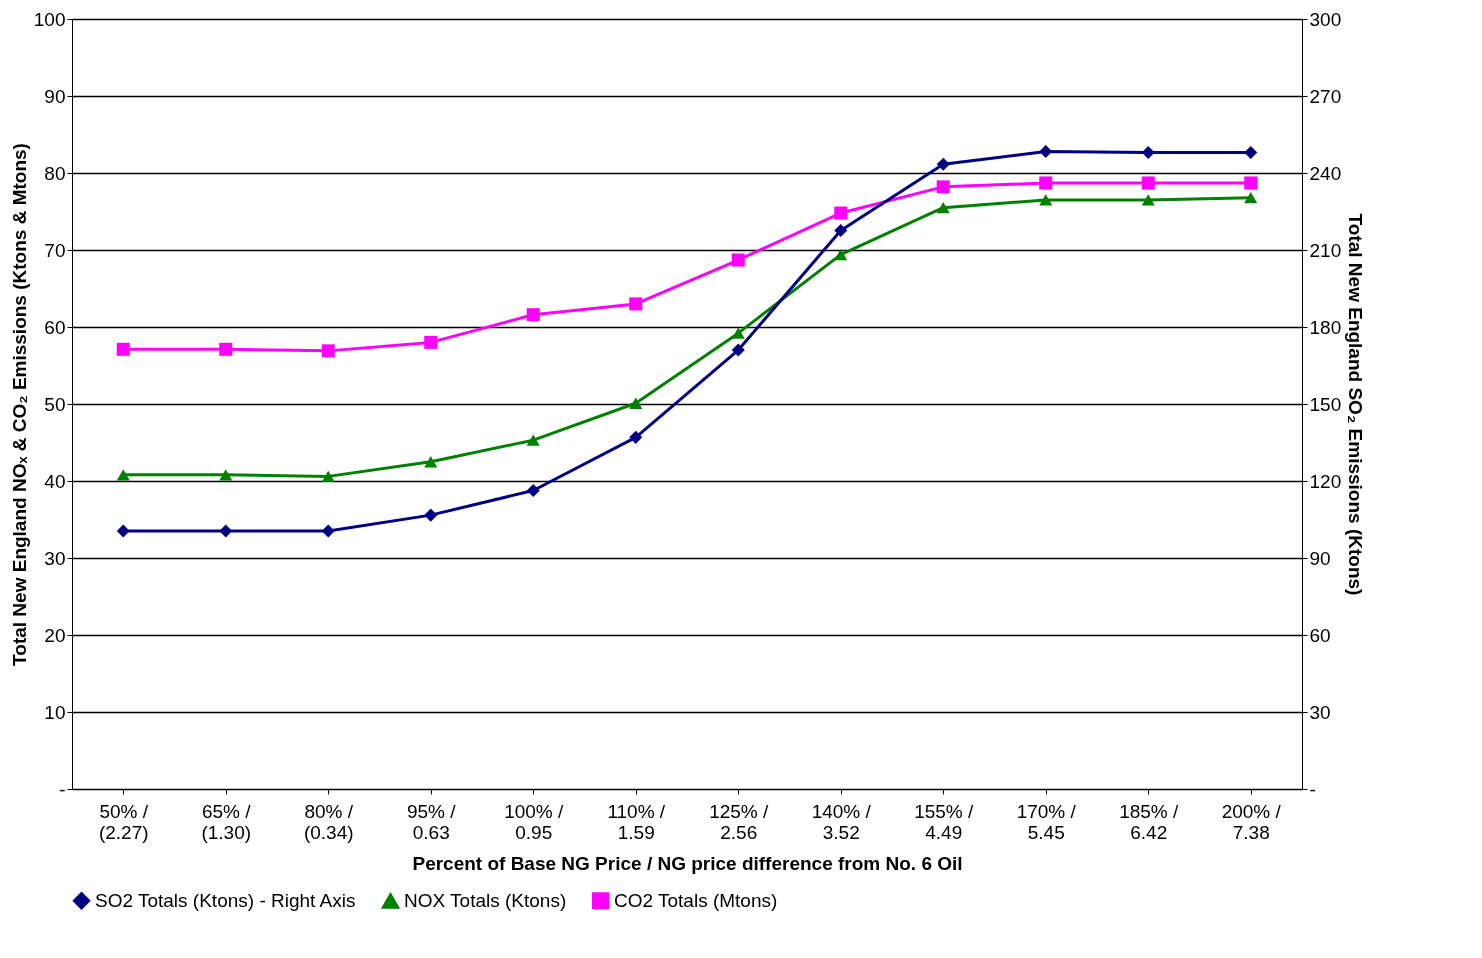 The width and height of the screenshot is (1482, 958). Describe the element at coordinates (636, 821) in the screenshot. I see `x-tick-label: 110% / 1.59` at that location.